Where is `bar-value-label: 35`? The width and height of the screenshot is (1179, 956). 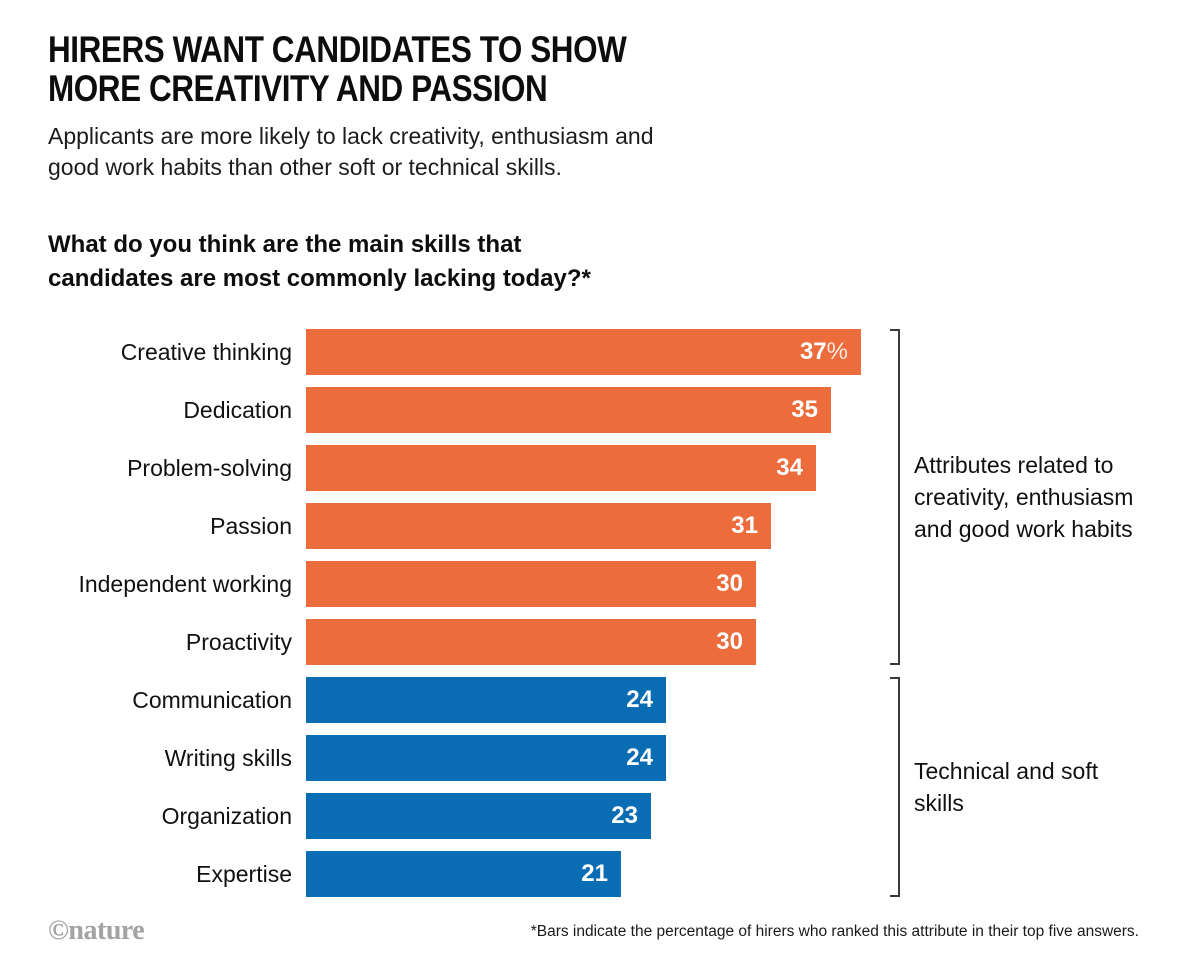
bar-value-label: 35 is located at coordinates (804, 410).